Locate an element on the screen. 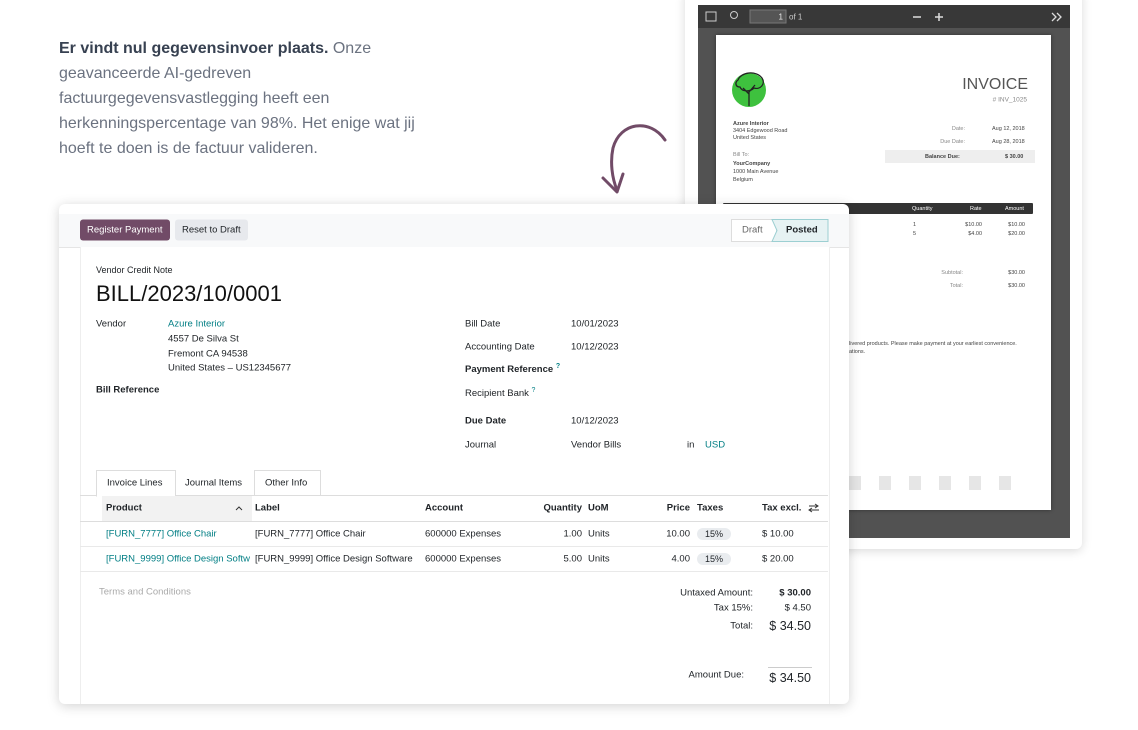  subtotal: $30.00 is located at coordinates (1016, 273).